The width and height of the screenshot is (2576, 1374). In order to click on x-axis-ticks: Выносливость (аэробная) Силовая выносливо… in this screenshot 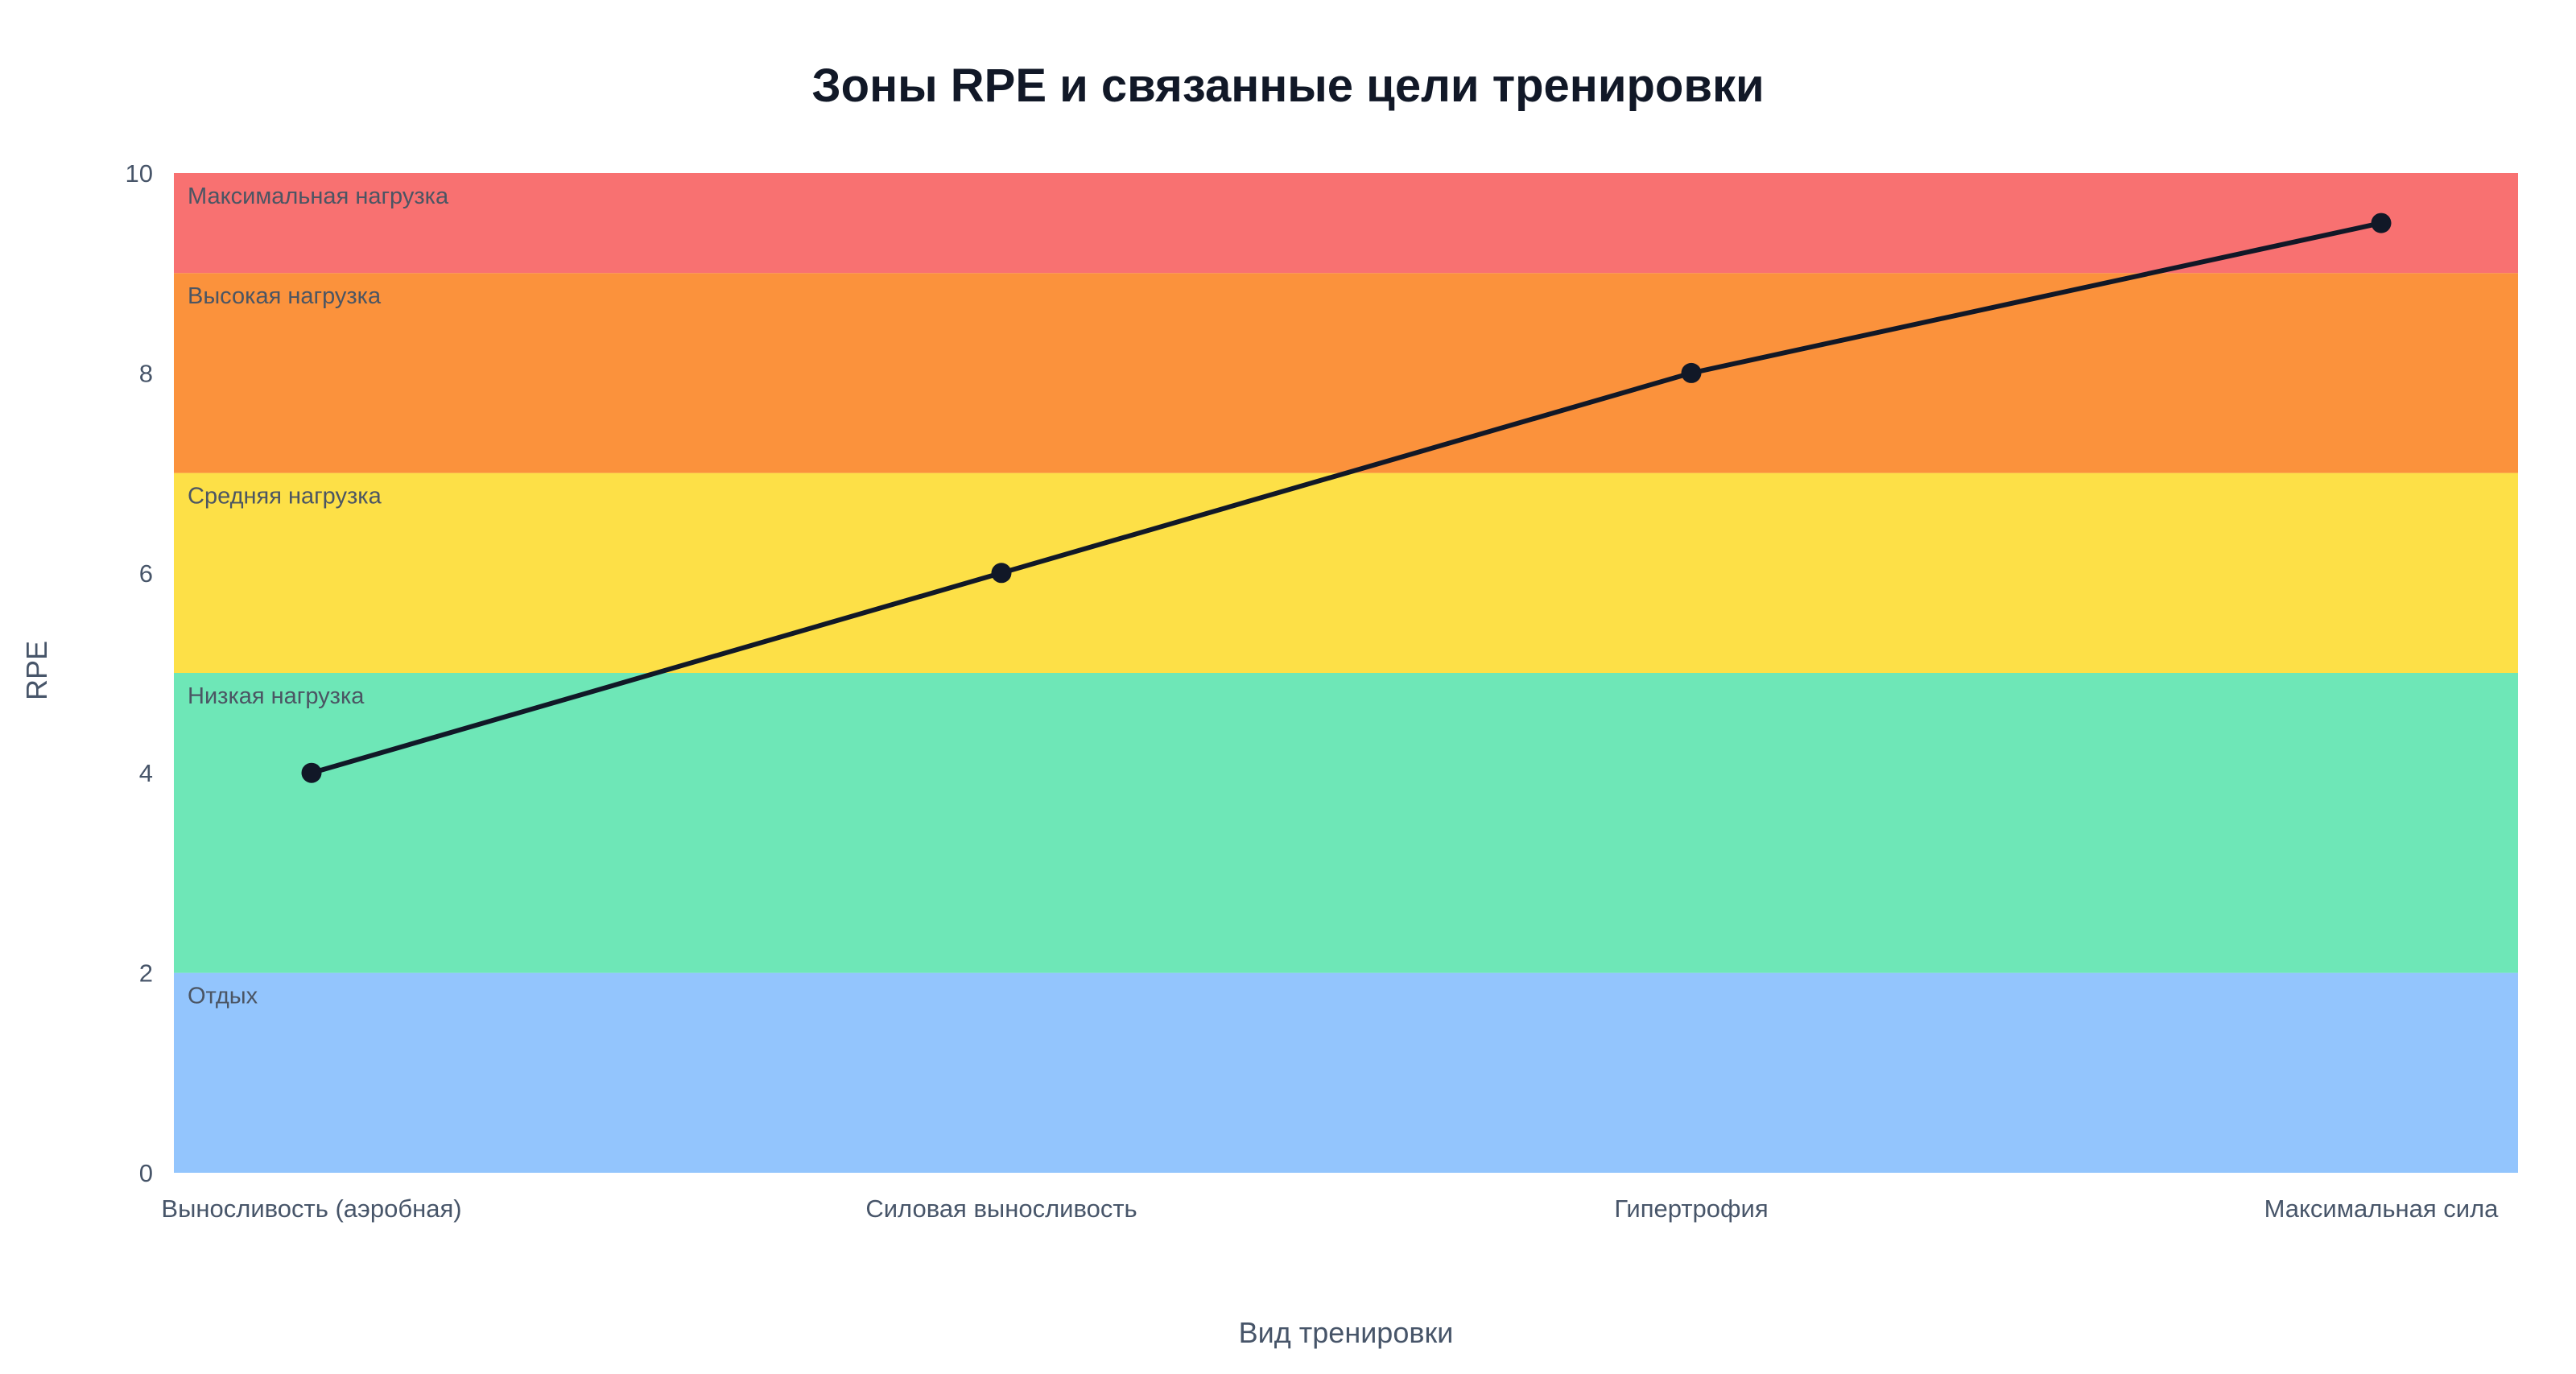, I will do `click(1330, 1209)`.